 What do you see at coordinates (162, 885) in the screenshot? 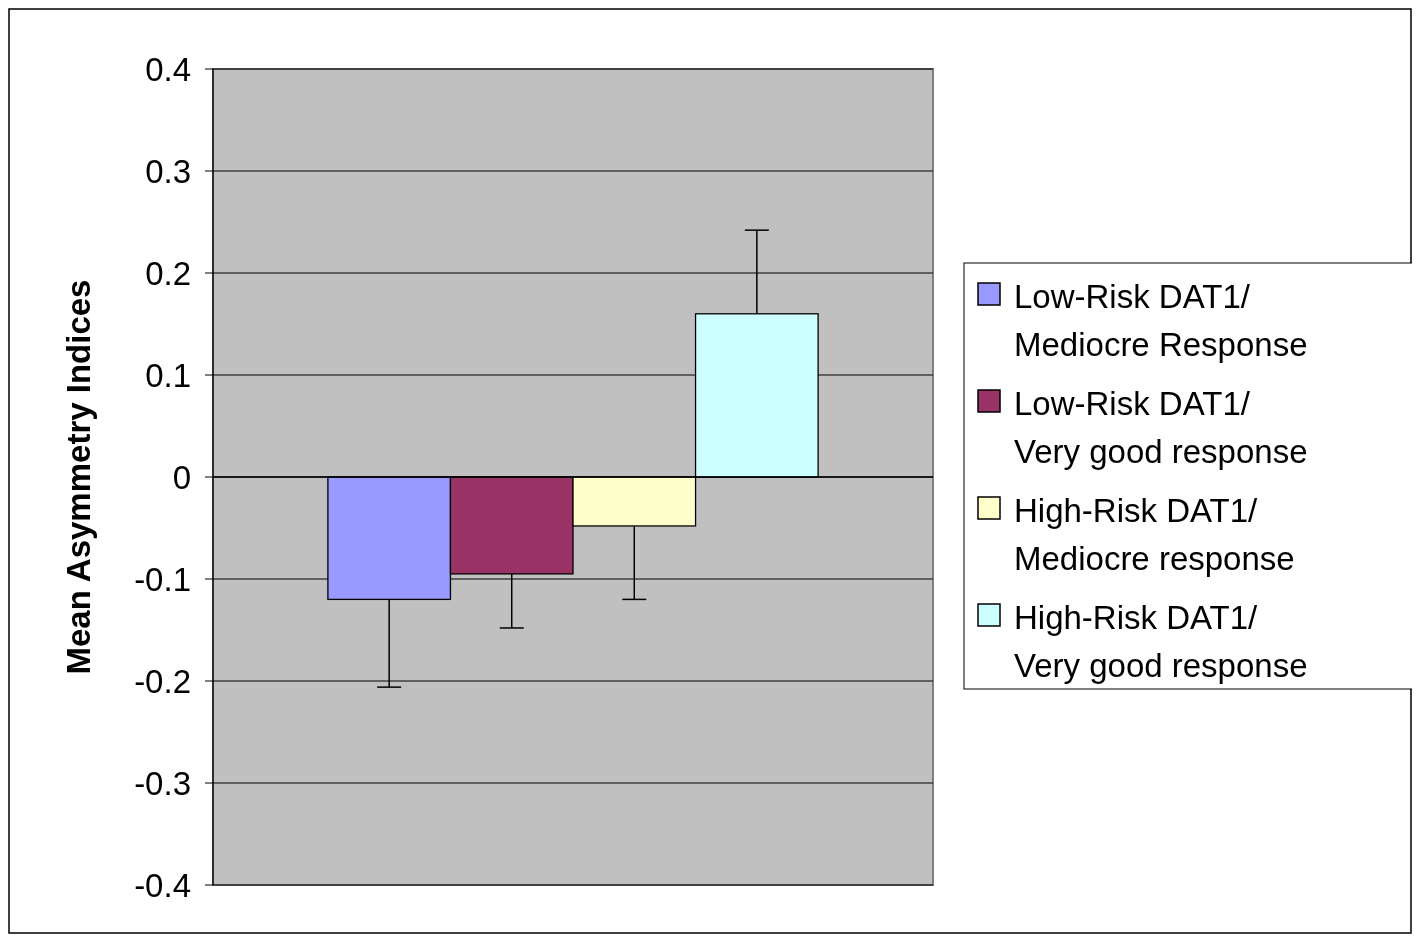
I see `y-tick-label: -0.4` at bounding box center [162, 885].